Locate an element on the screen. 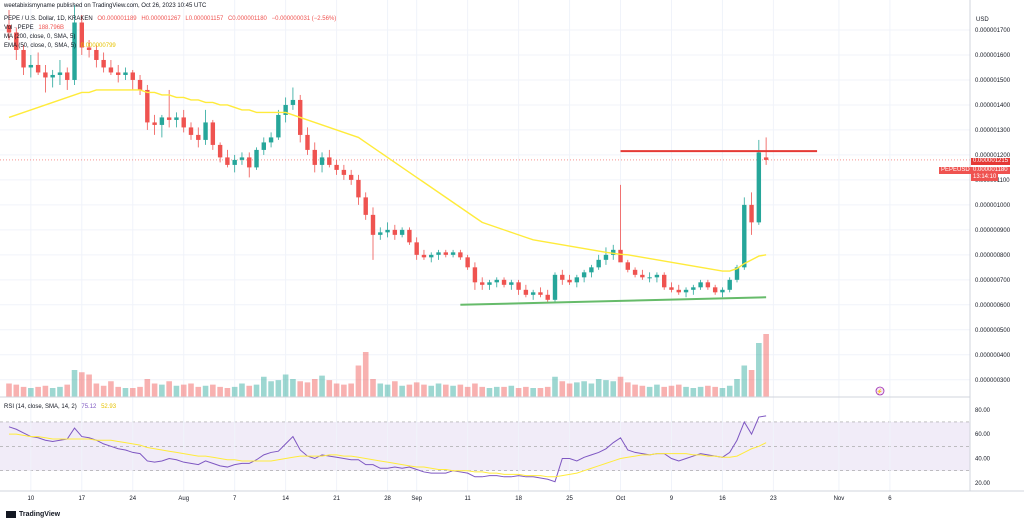 The image size is (1024, 521). ma-label: MA (200, close, 0, SMA, 5) is located at coordinates (40, 37).